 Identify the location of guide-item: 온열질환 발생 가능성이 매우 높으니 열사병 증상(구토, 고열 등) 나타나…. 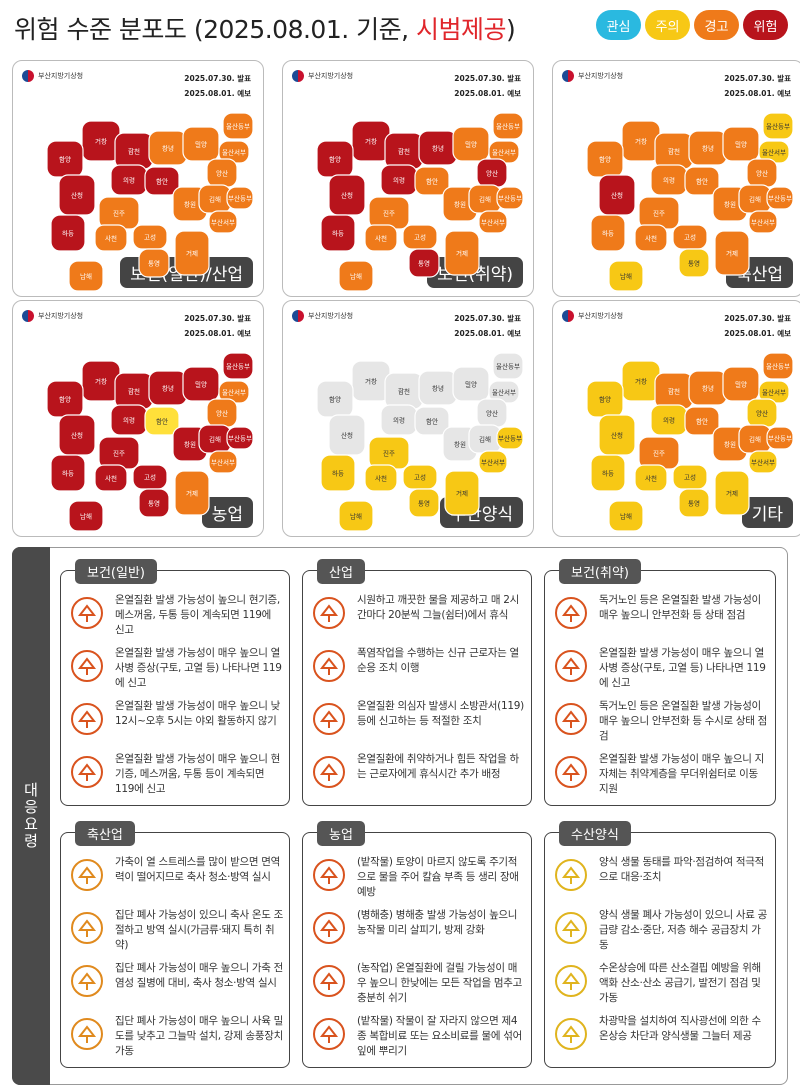
(660, 668).